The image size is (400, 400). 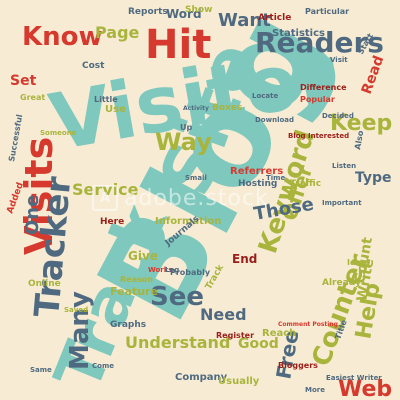 What do you see at coordinates (223, 314) in the screenshot?
I see `cloud-word-need: Need` at bounding box center [223, 314].